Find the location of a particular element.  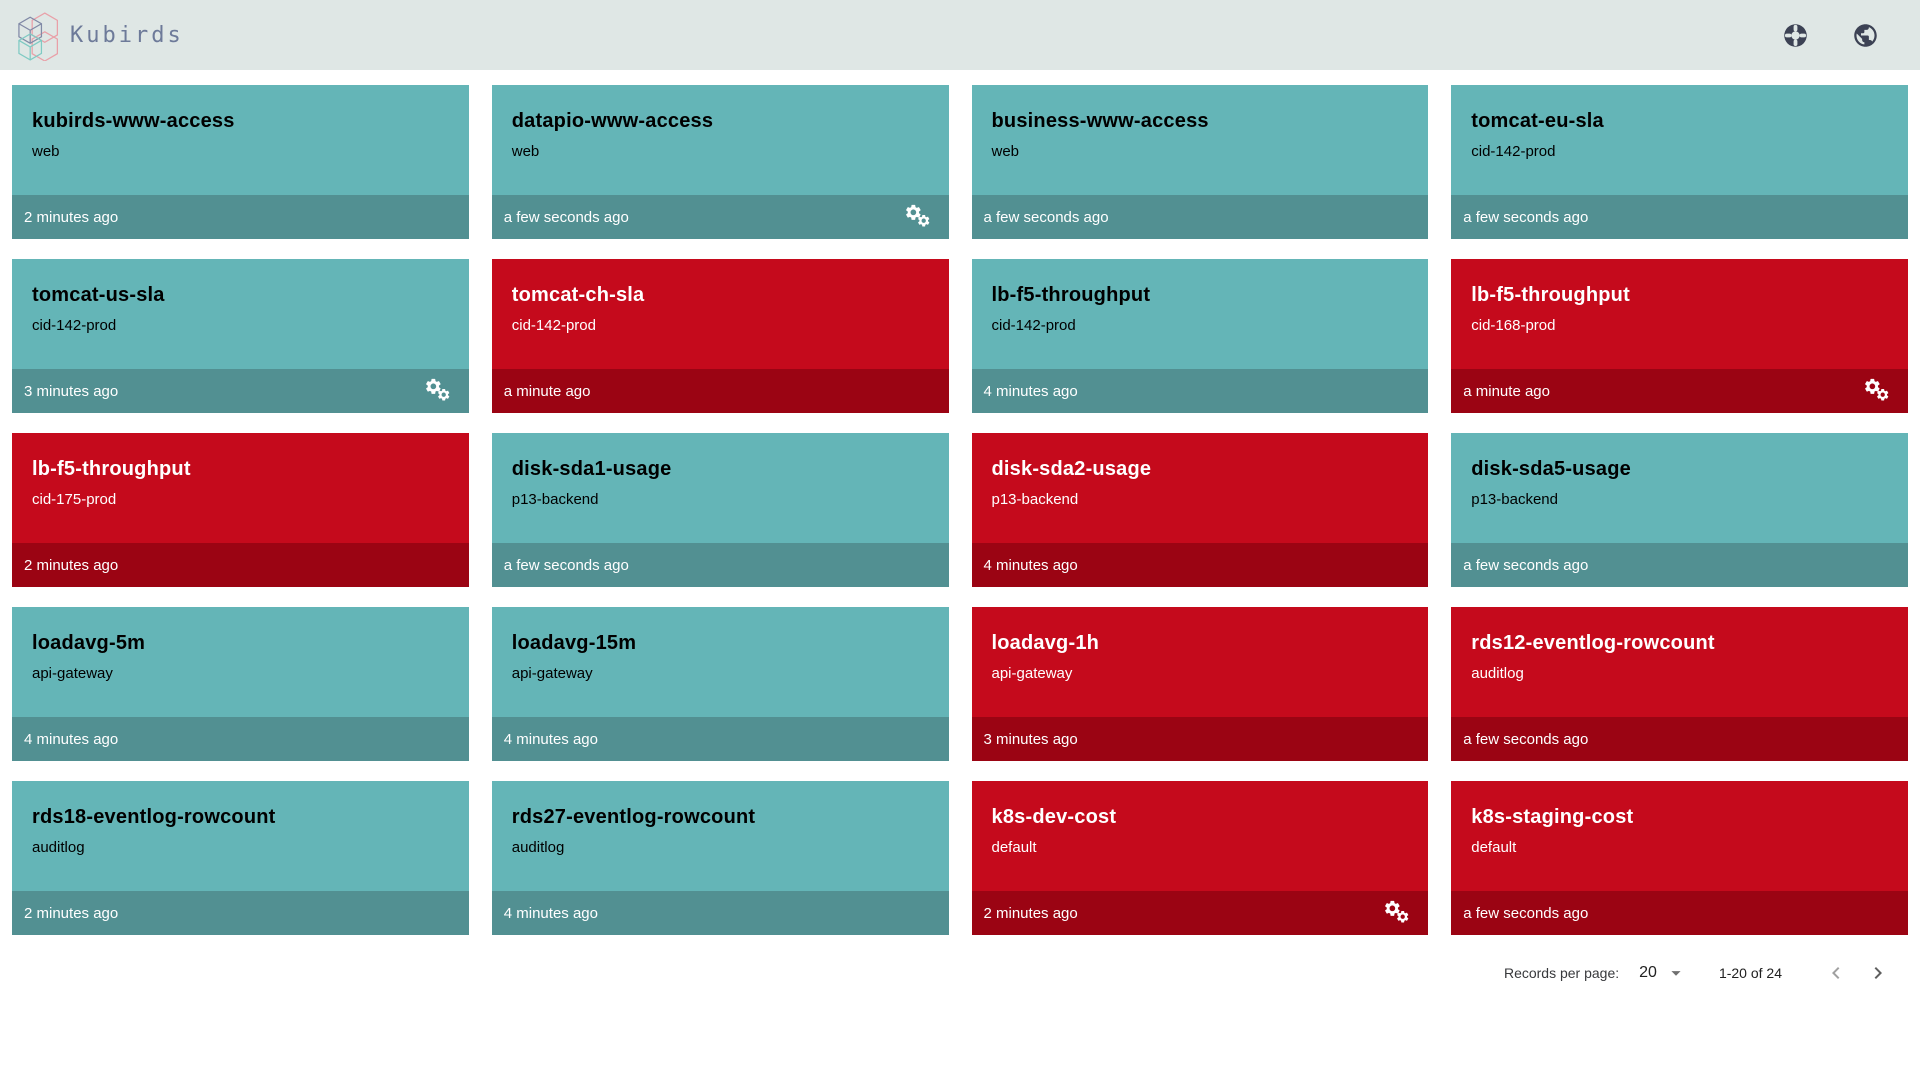

card-subtitle: default is located at coordinates (1494, 847).